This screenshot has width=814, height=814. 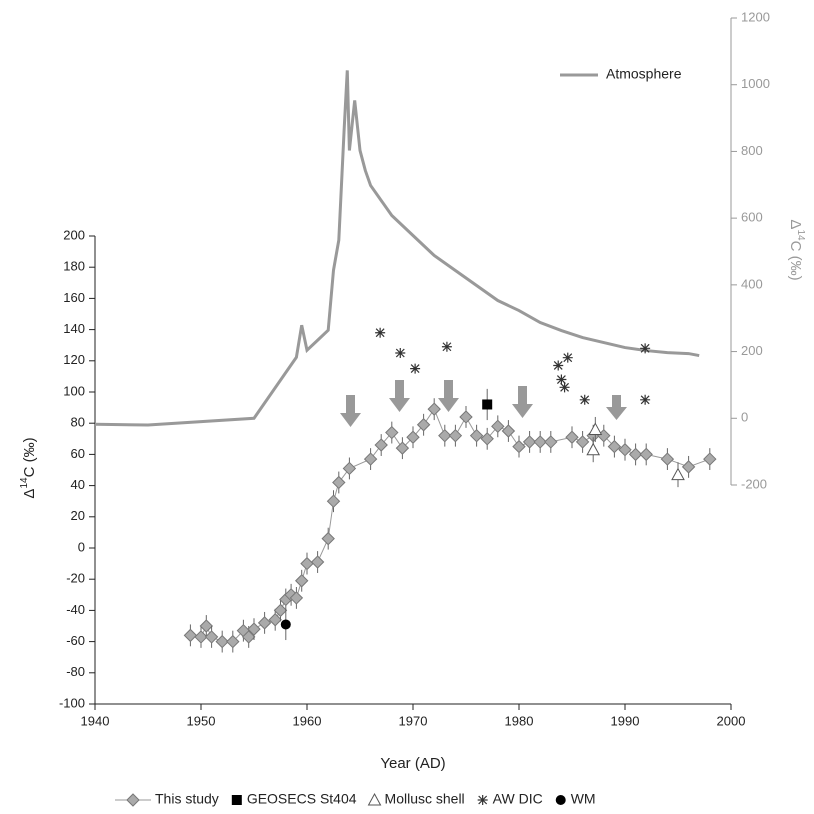 What do you see at coordinates (74, 359) in the screenshot?
I see `y-tick-label: 120` at bounding box center [74, 359].